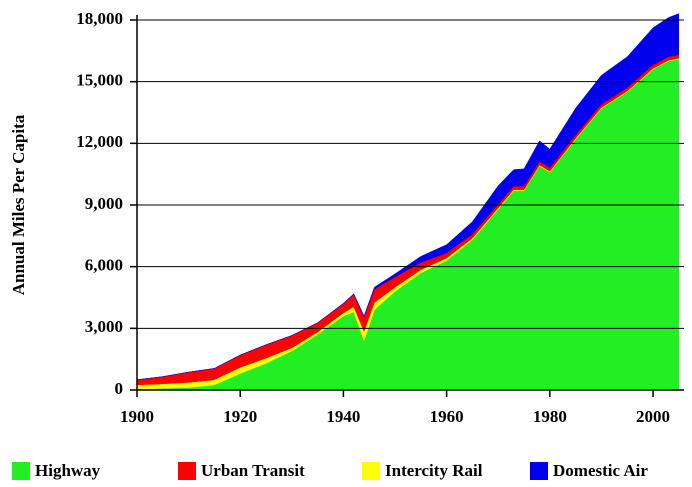 The width and height of the screenshot is (692, 487). Describe the element at coordinates (447, 416) in the screenshot. I see `x-tick-label: 1960` at that location.